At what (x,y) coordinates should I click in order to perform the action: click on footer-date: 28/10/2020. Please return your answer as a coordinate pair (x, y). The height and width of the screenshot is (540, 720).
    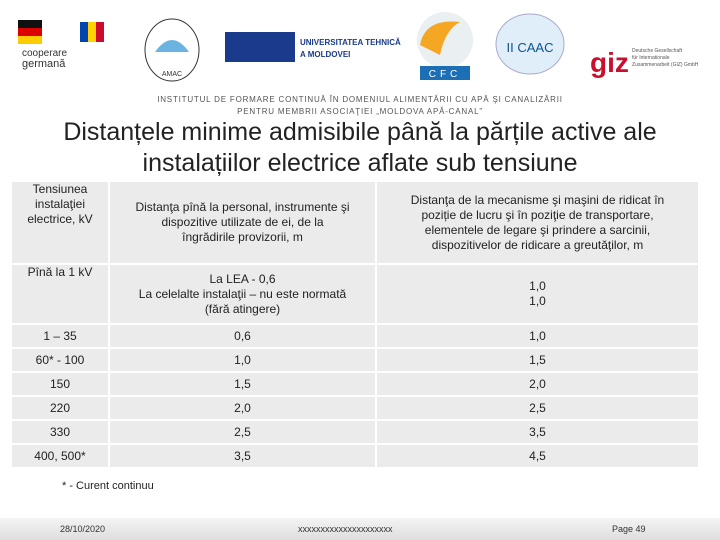
    Looking at the image, I should click on (83, 529).